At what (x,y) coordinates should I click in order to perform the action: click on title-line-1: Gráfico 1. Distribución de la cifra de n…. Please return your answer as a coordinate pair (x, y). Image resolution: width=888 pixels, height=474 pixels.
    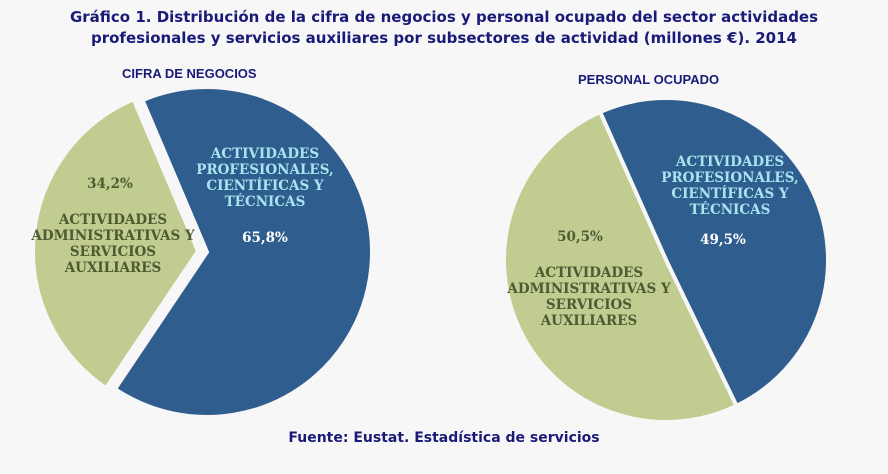
    Looking at the image, I should click on (444, 17).